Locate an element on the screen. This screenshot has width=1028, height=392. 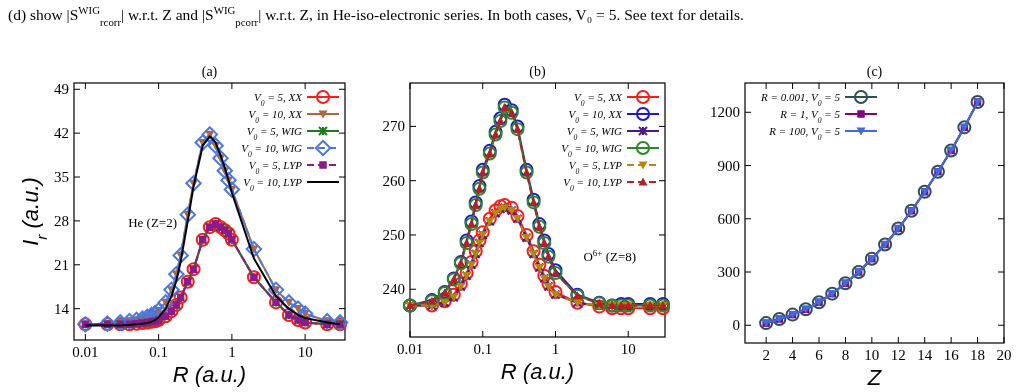
y-tick-label: 300 is located at coordinates (728, 272).